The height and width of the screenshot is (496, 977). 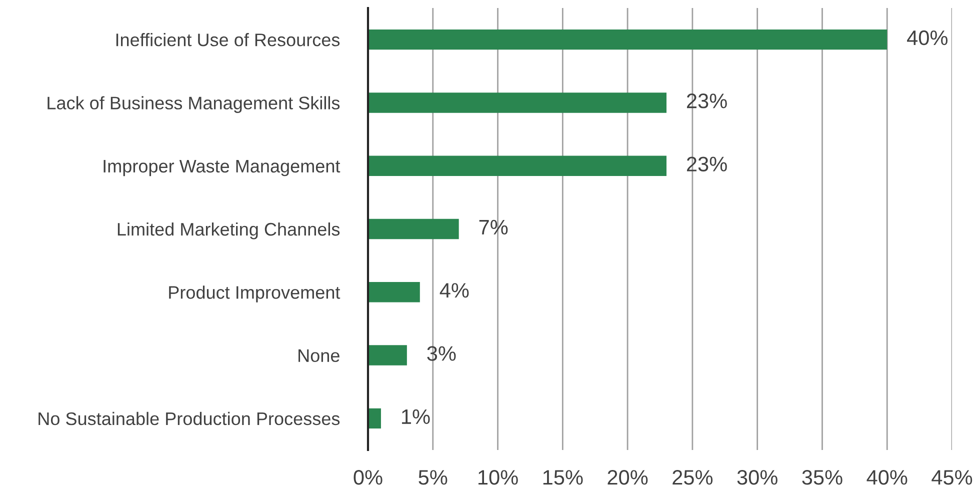 What do you see at coordinates (692, 477) in the screenshot?
I see `x-tick-label: 25%` at bounding box center [692, 477].